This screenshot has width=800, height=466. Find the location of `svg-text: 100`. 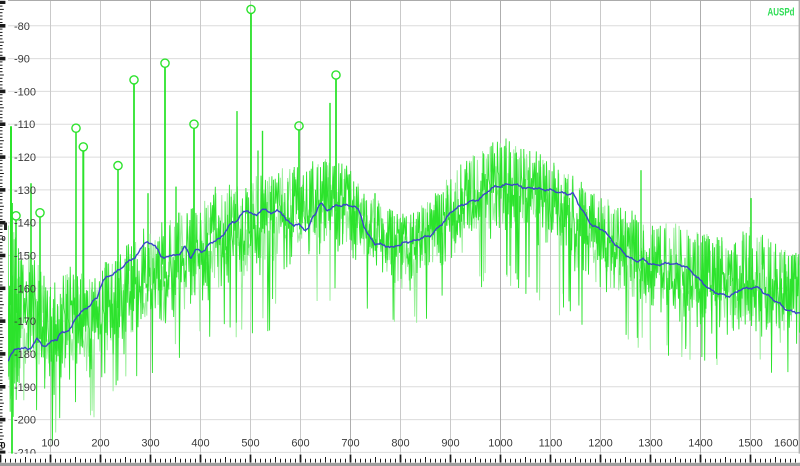

svg-text: 100 is located at coordinates (50, 444).